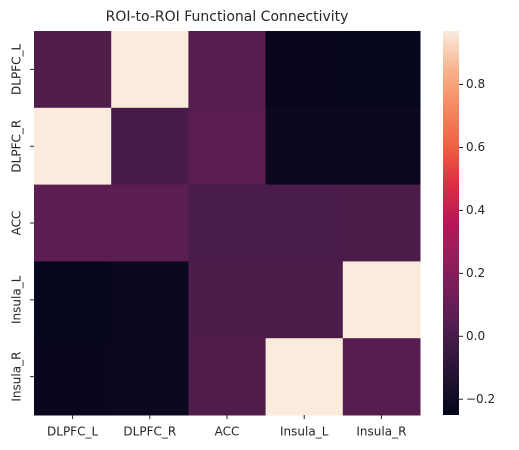  What do you see at coordinates (17, 223) in the screenshot?
I see `y-tick-label: ACC` at bounding box center [17, 223].